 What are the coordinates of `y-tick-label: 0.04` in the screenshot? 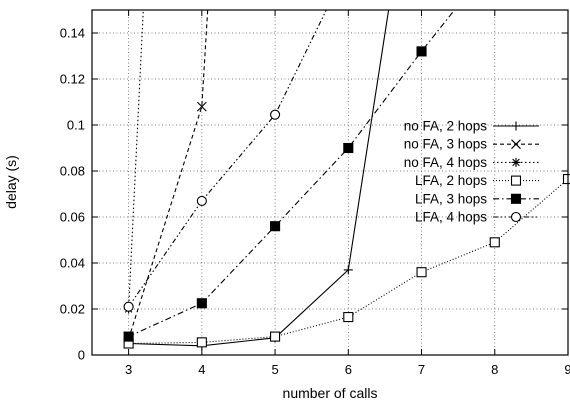 It's located at (72, 263).